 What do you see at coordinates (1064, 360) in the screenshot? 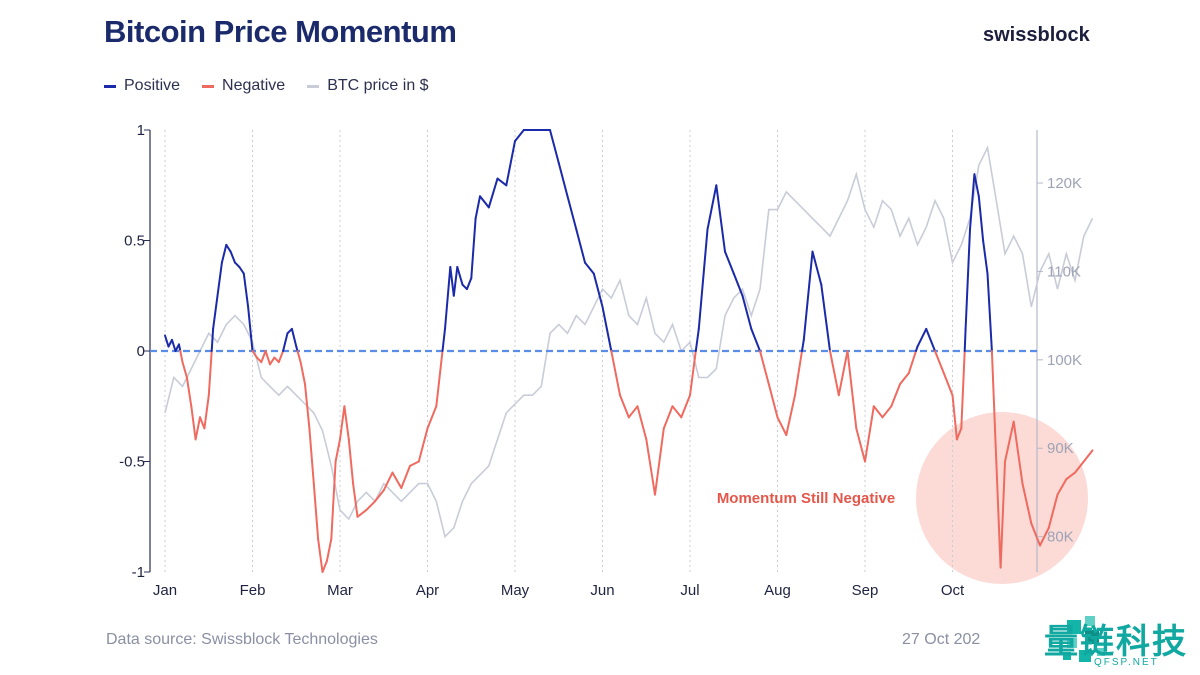
I see `y-right-tick: 100K` at bounding box center [1064, 360].